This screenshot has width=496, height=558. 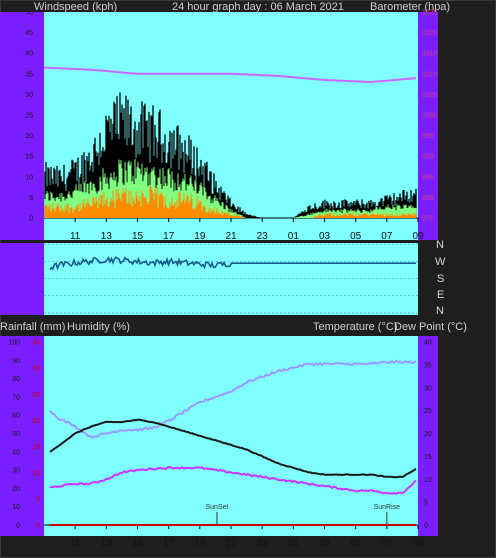 What do you see at coordinates (428, 136) in the screenshot?
I see `baro-ytick-label: 995` at bounding box center [428, 136].